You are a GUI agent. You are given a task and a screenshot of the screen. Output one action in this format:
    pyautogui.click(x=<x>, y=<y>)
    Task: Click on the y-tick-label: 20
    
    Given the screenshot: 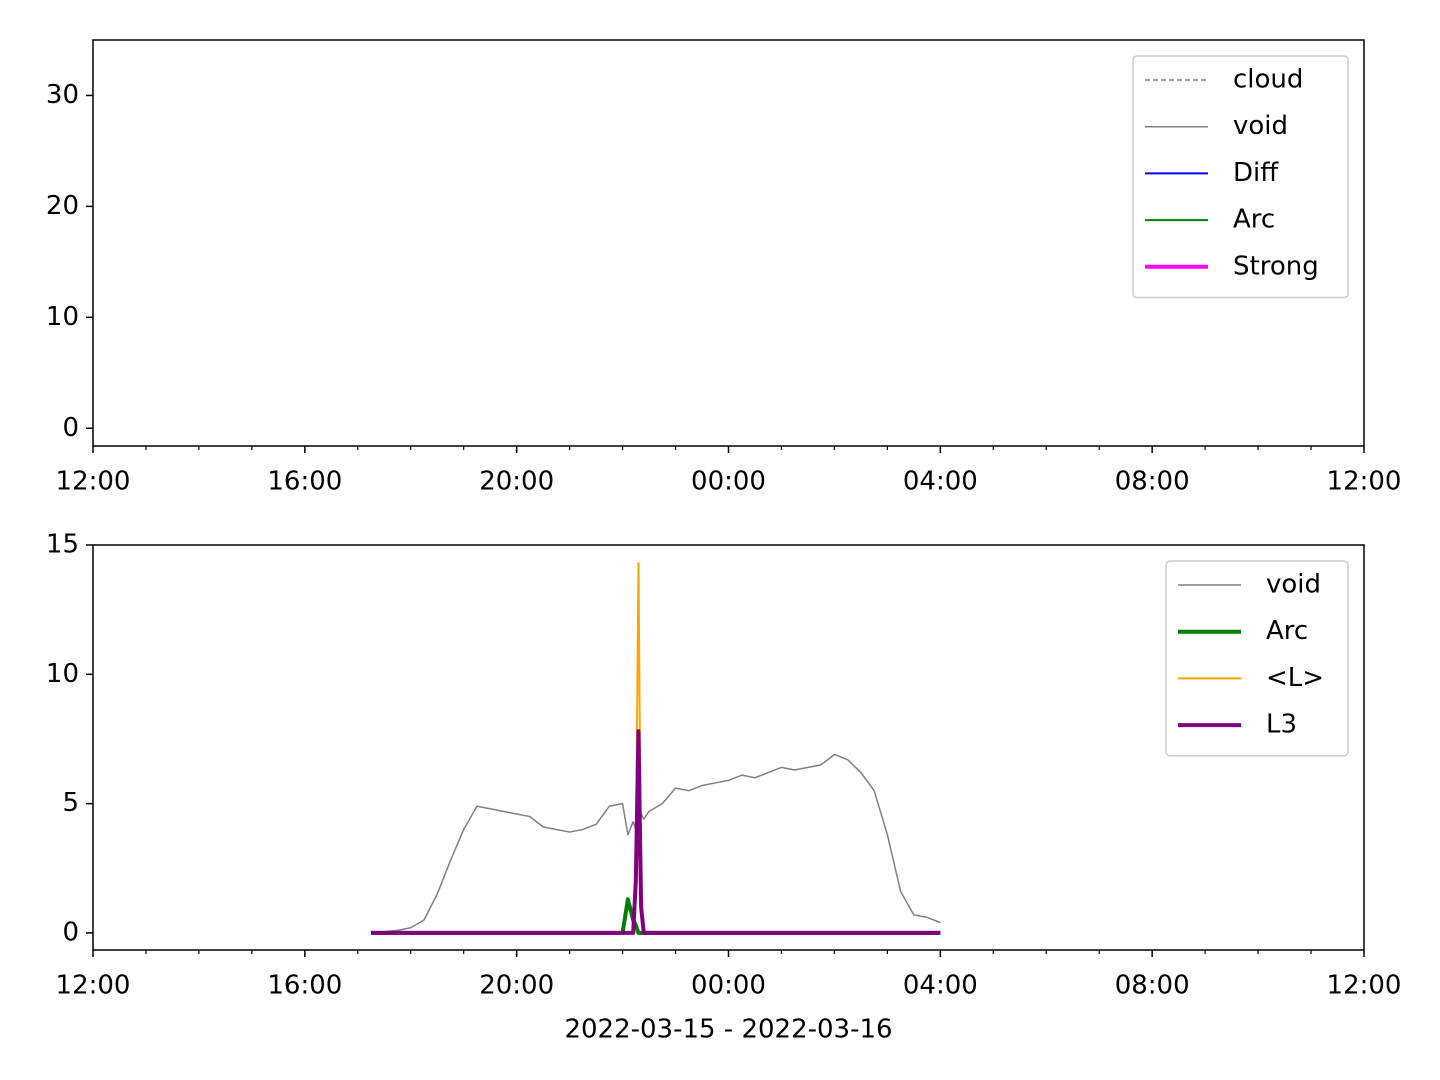 What is the action you would take?
    pyautogui.click(x=62, y=206)
    